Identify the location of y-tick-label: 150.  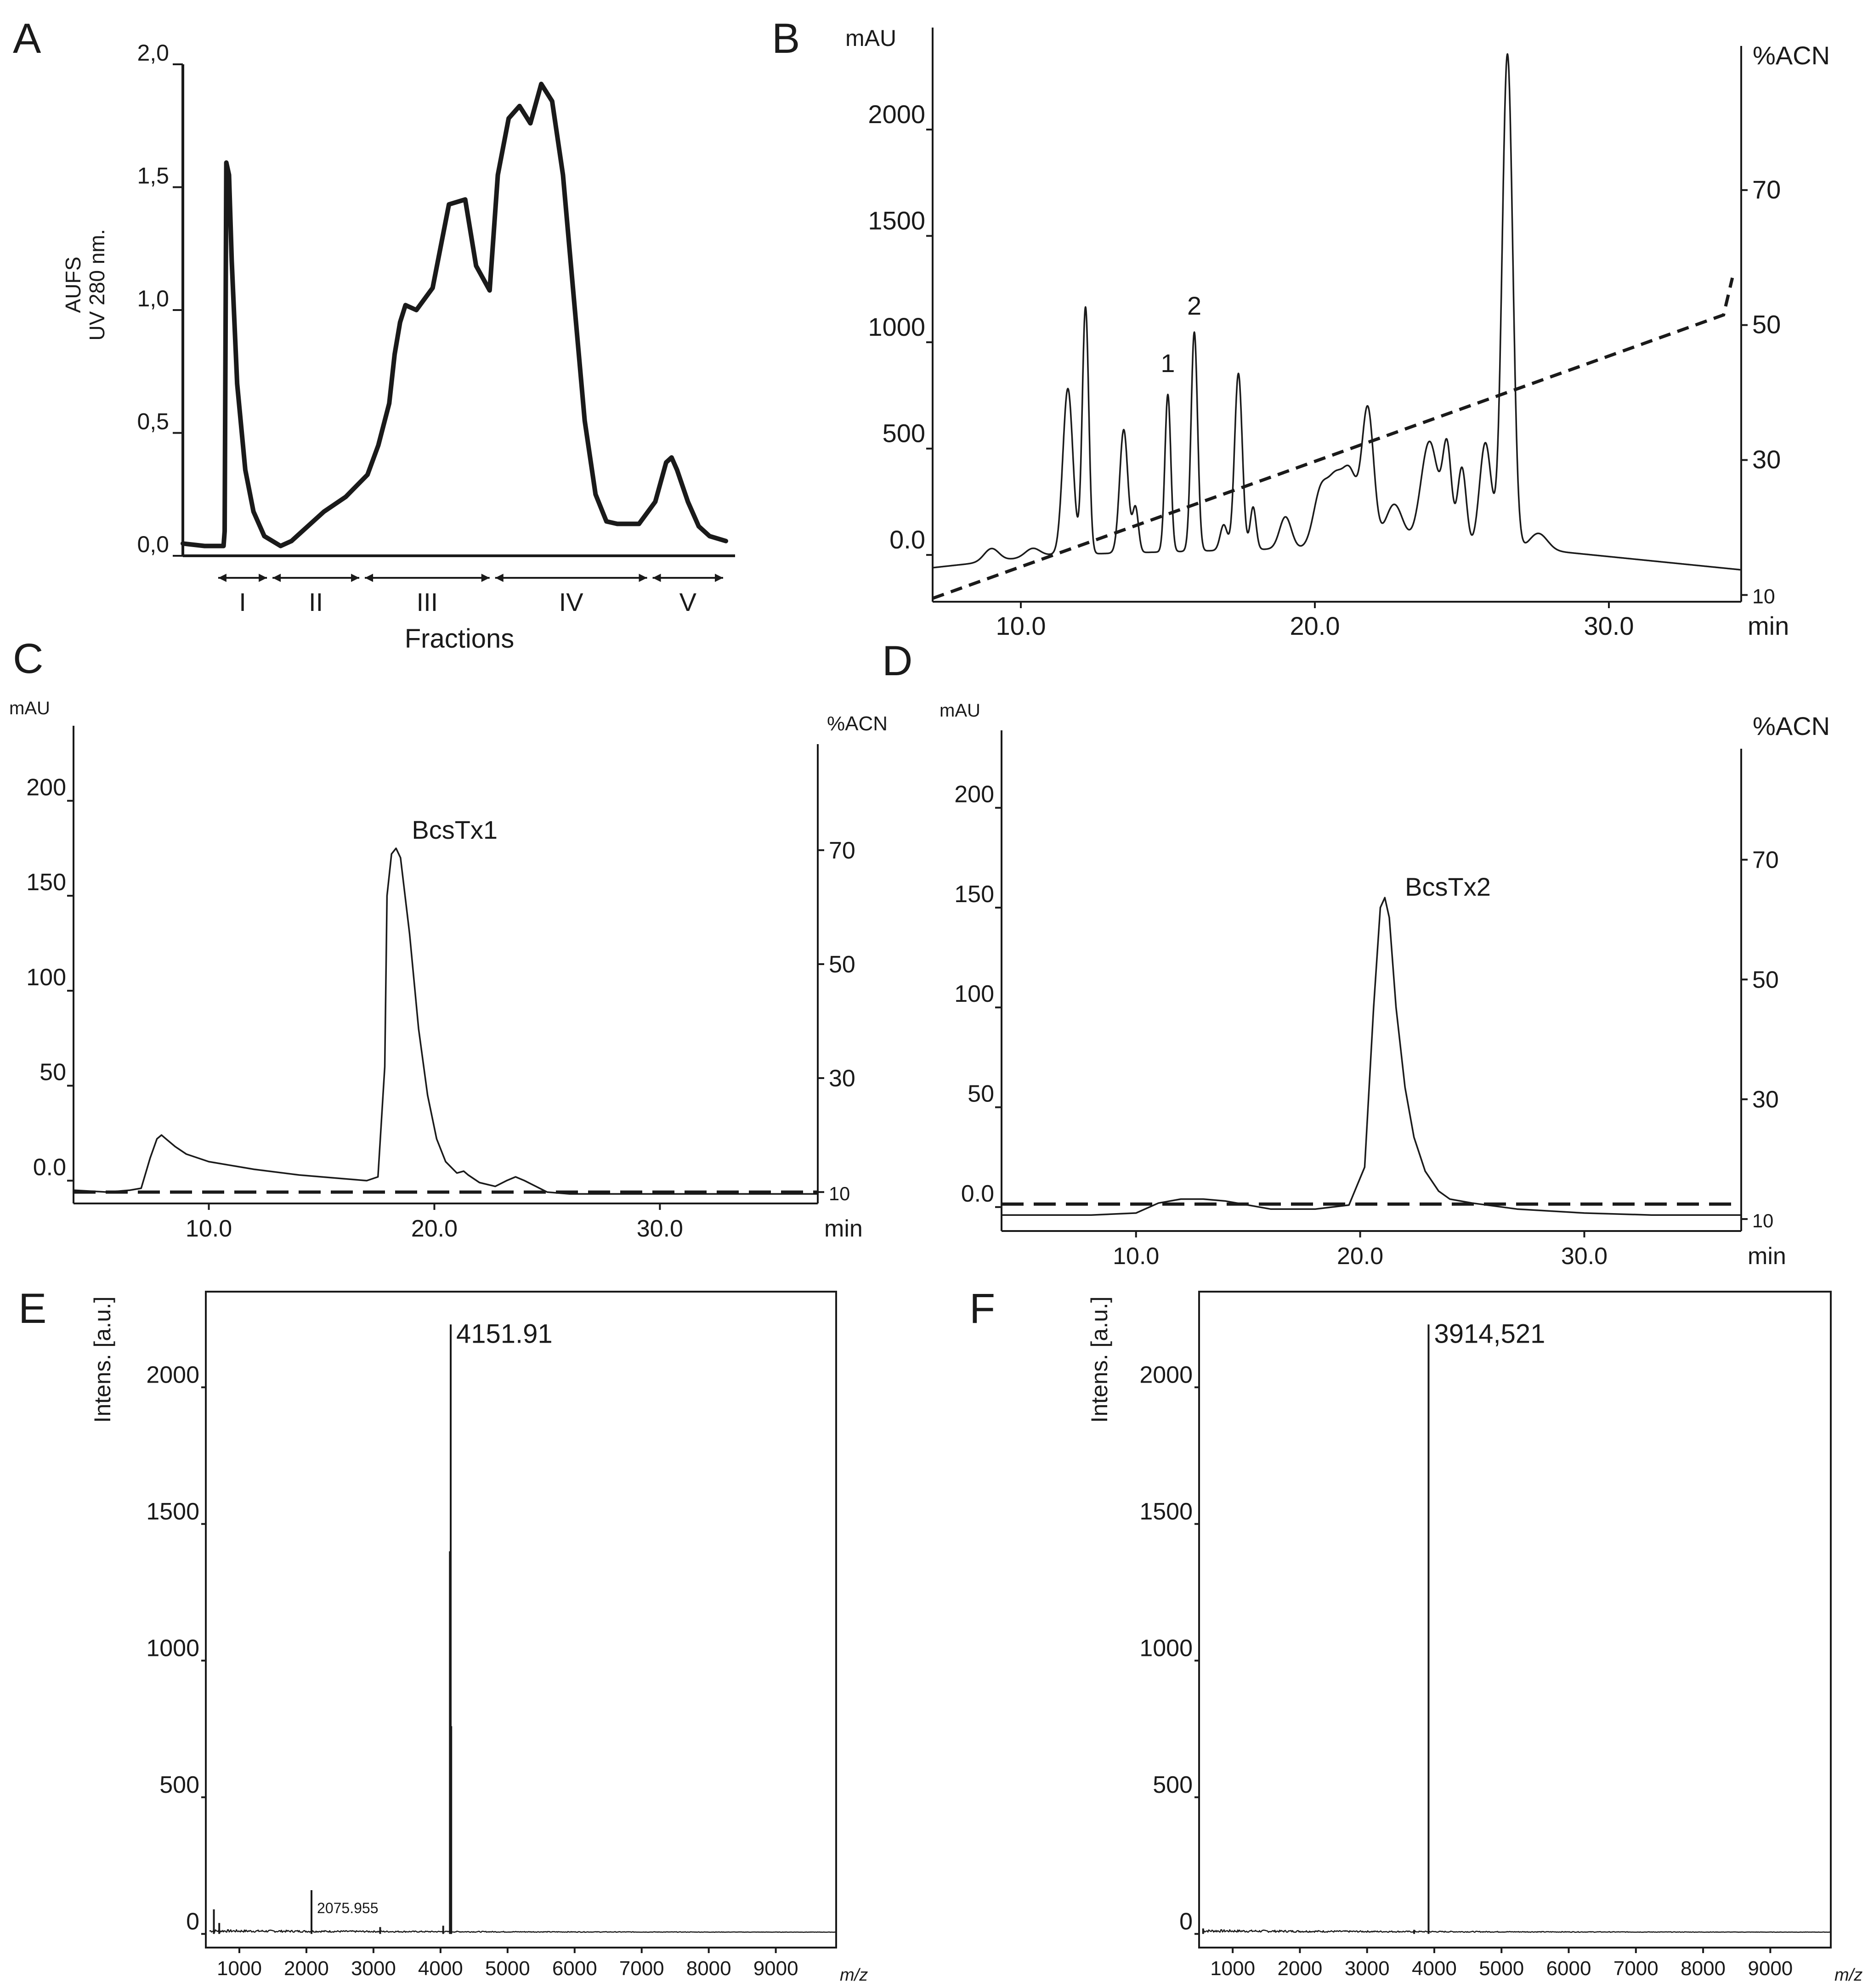
(974, 894).